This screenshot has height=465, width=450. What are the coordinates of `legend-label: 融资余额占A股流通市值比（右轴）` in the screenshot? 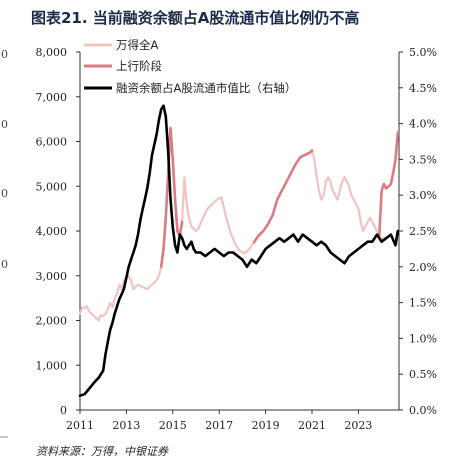 It's located at (206, 88).